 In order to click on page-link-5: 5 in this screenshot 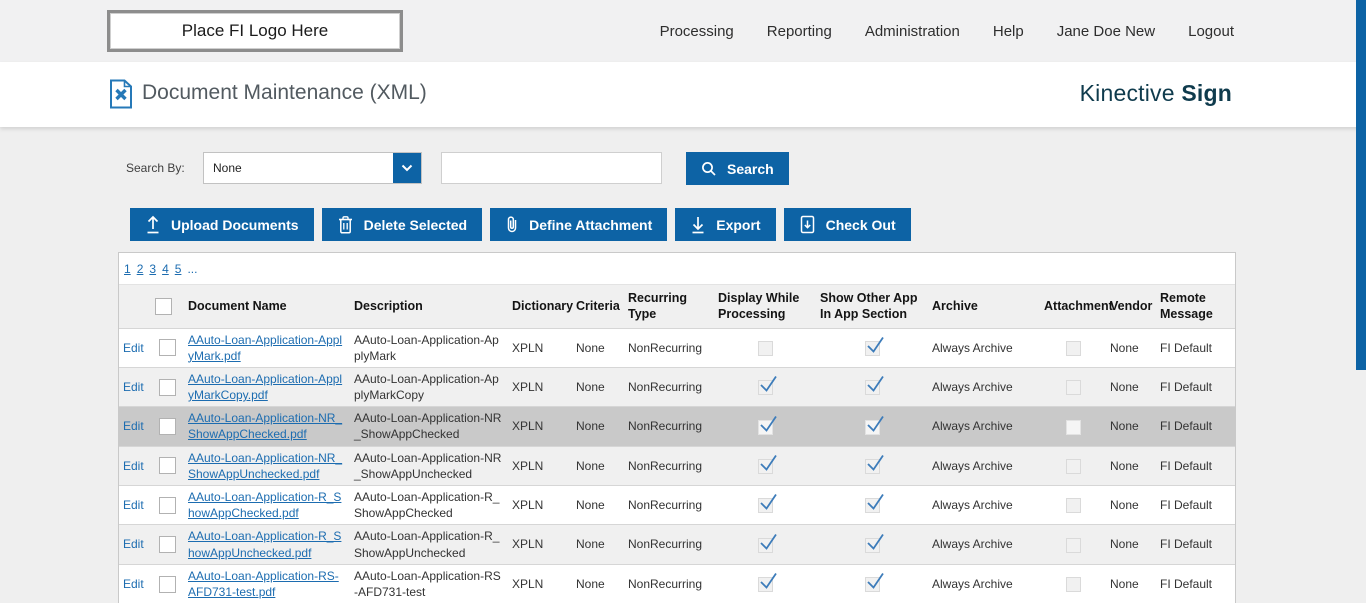, I will do `click(178, 268)`.